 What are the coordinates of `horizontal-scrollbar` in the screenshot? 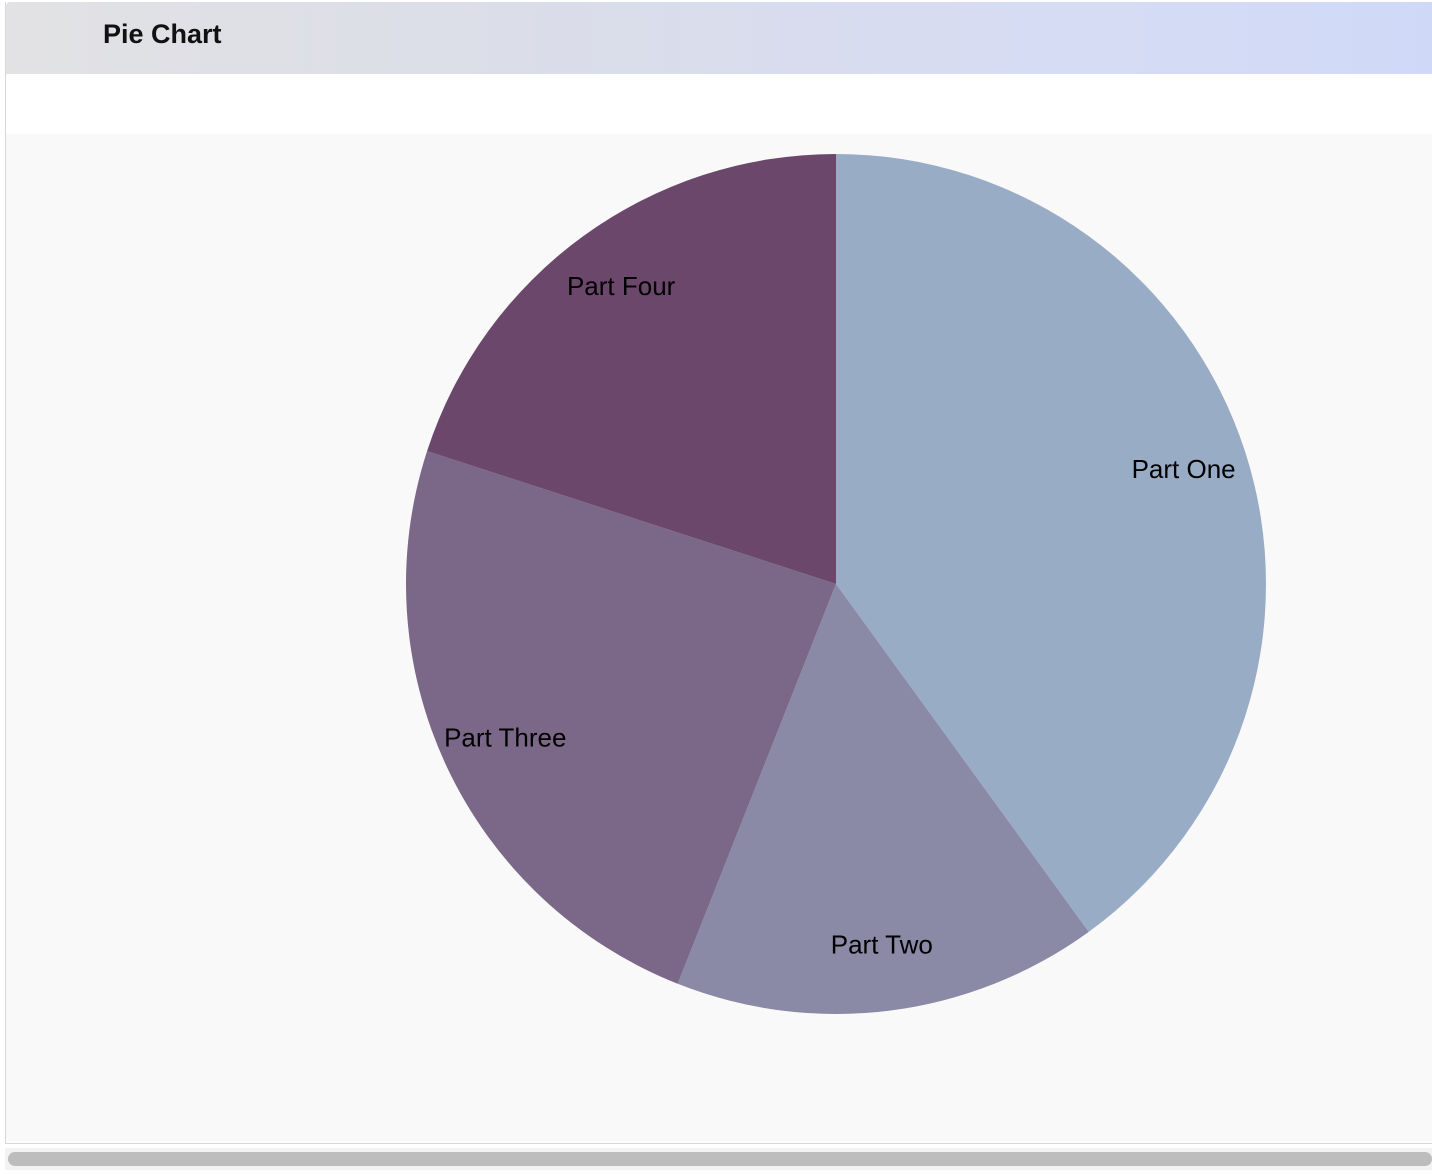 It's located at (718, 1159).